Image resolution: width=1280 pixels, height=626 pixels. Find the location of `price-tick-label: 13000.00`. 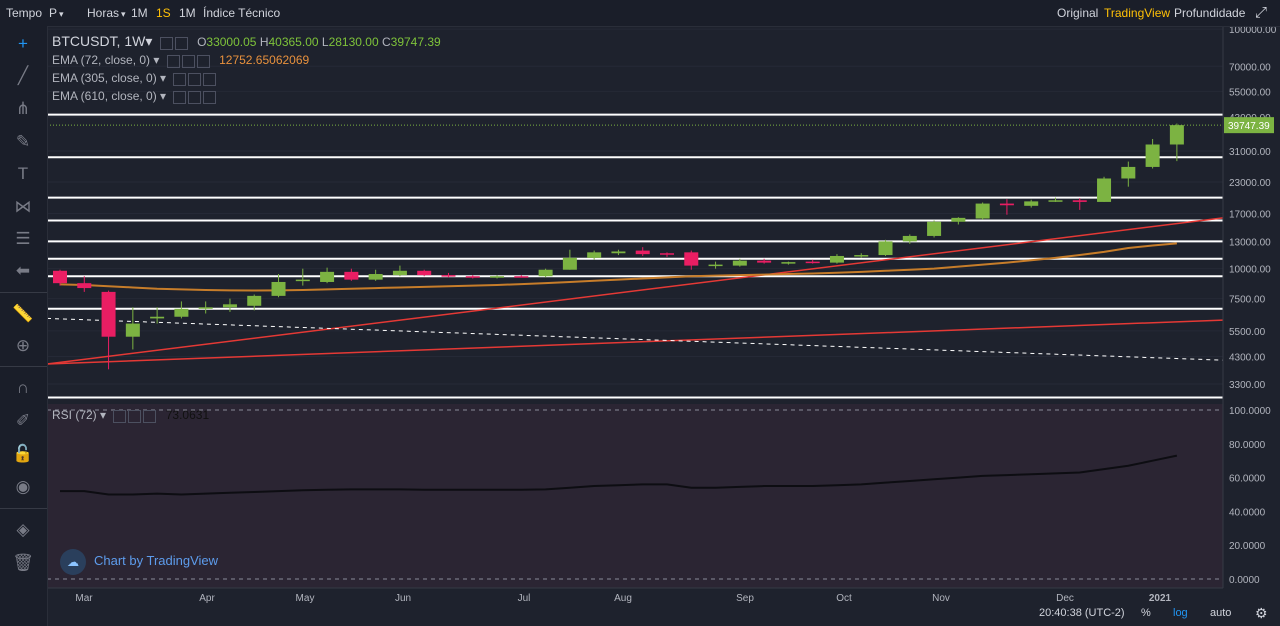

price-tick-label: 13000.00 is located at coordinates (1250, 242).